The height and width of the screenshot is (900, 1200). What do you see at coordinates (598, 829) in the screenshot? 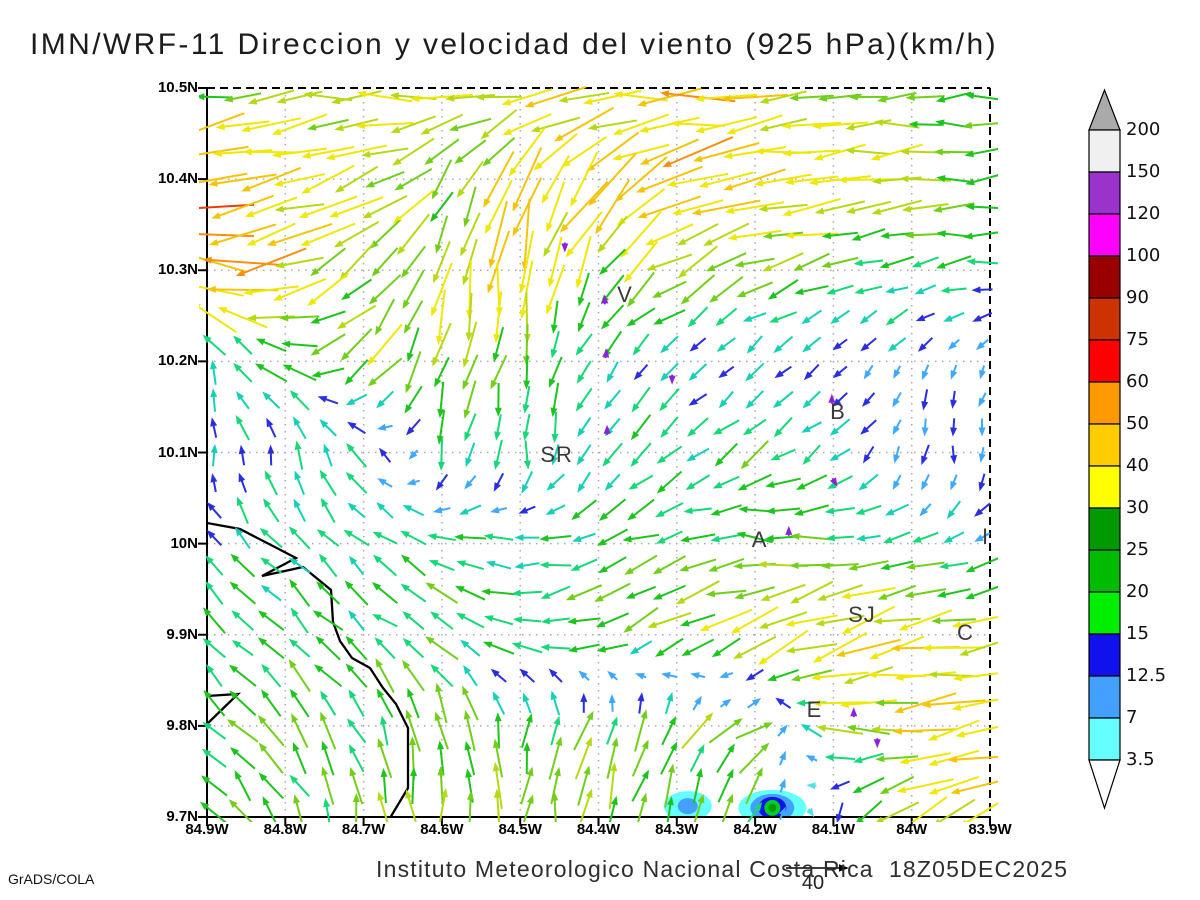
I see `x-axis-tick-label: 84.4W` at bounding box center [598, 829].